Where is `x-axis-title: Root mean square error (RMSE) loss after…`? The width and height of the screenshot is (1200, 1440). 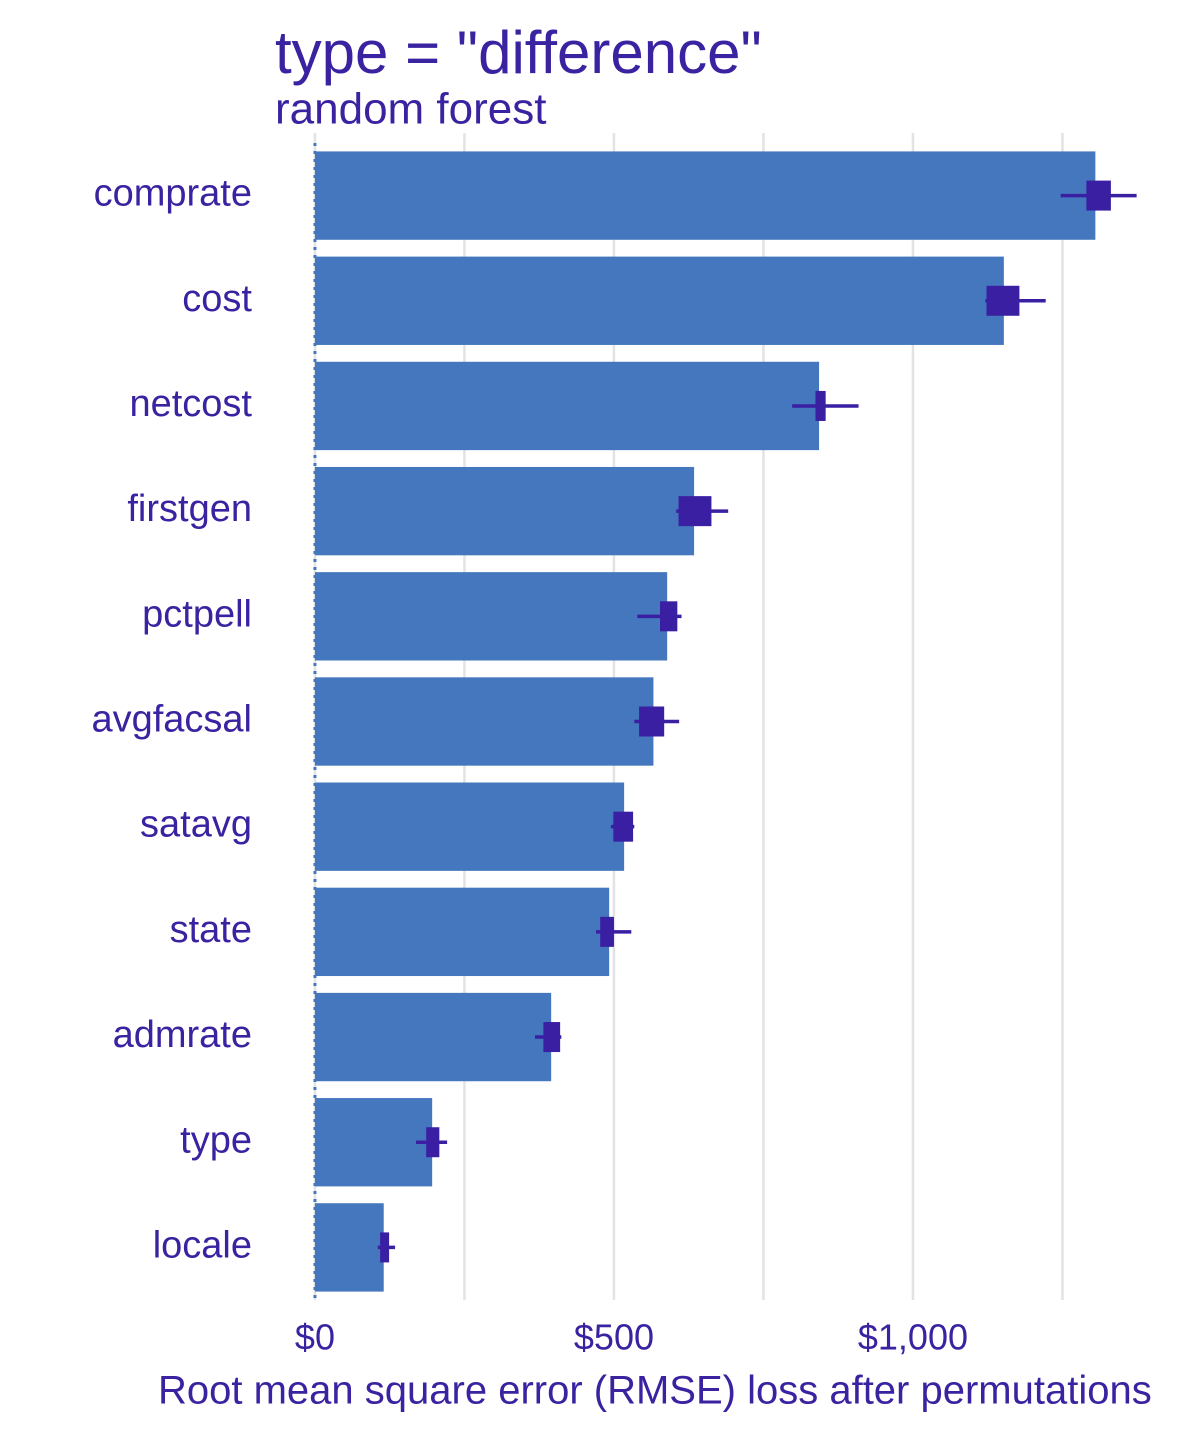
x-axis-title: Root mean square error (RMSE) loss after… is located at coordinates (655, 1391).